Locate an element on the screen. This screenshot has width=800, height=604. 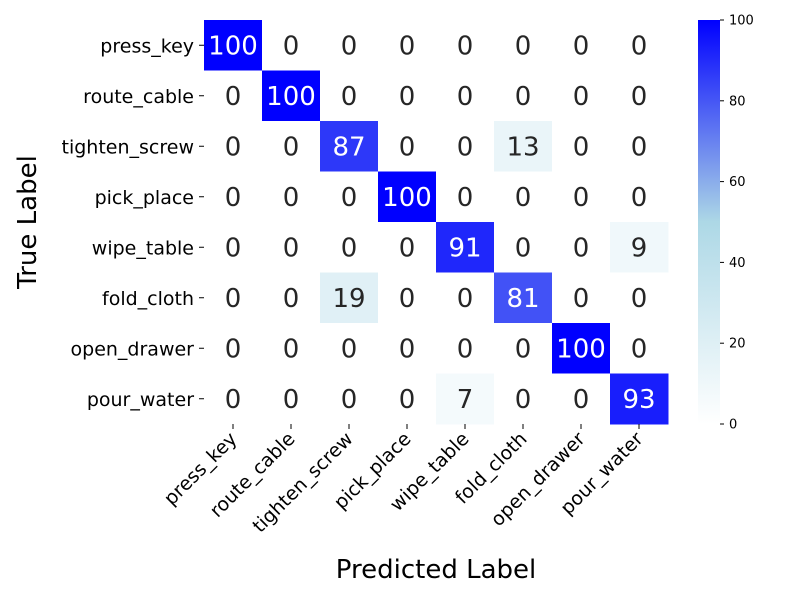
y-tick-label: press_key is located at coordinates (147, 46).